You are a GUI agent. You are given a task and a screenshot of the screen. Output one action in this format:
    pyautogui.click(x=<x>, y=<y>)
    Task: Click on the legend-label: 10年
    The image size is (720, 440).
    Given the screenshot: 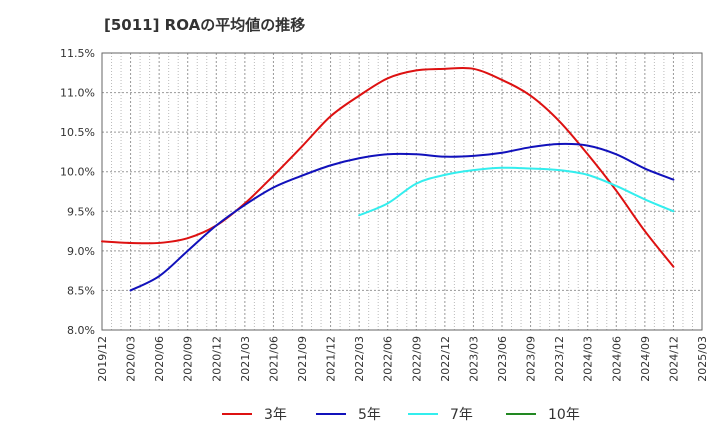 What is the action you would take?
    pyautogui.click(x=564, y=415)
    